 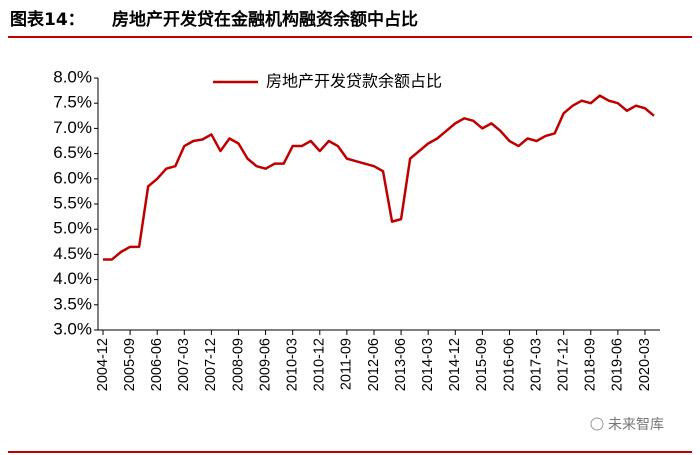 What do you see at coordinates (72, 102) in the screenshot?
I see `y-tick-label: 7.5%` at bounding box center [72, 102].